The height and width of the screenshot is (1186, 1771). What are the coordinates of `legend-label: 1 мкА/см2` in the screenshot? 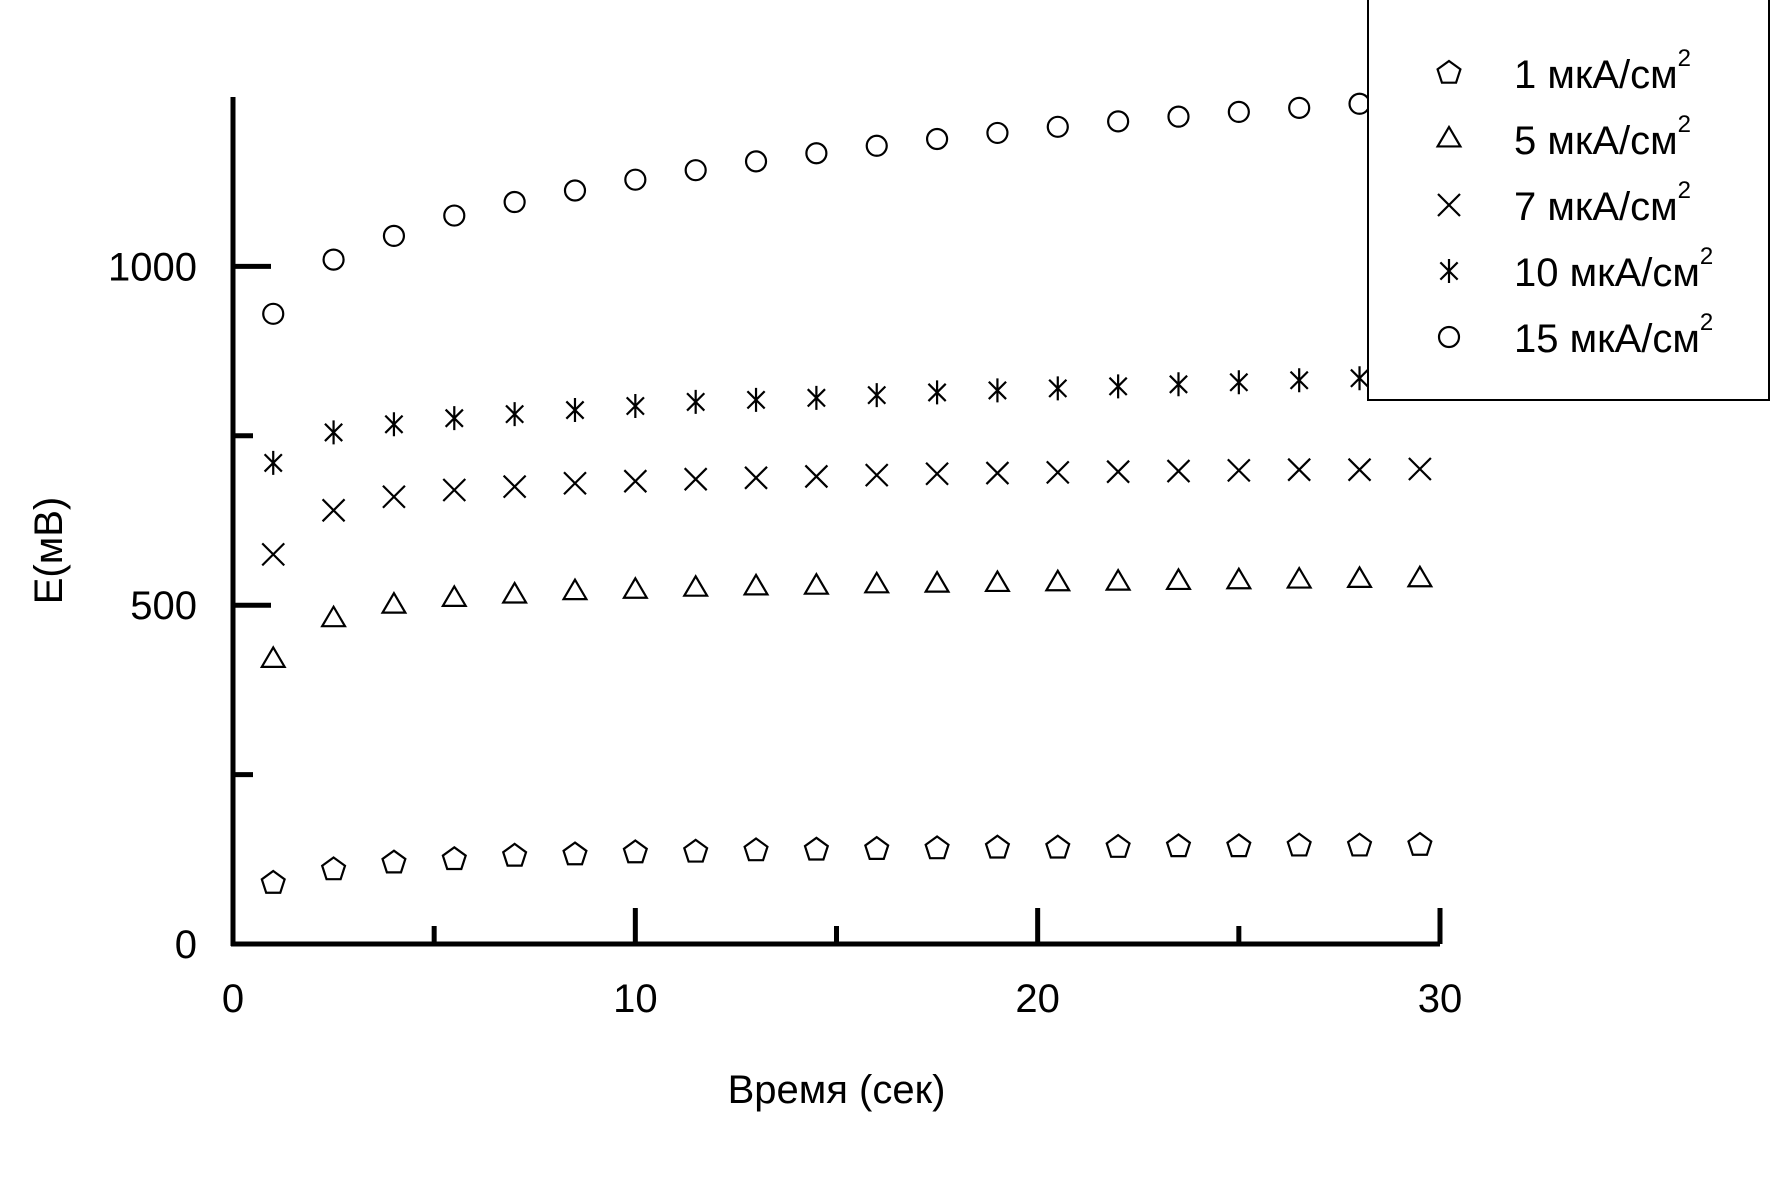 It's located at (1602, 71).